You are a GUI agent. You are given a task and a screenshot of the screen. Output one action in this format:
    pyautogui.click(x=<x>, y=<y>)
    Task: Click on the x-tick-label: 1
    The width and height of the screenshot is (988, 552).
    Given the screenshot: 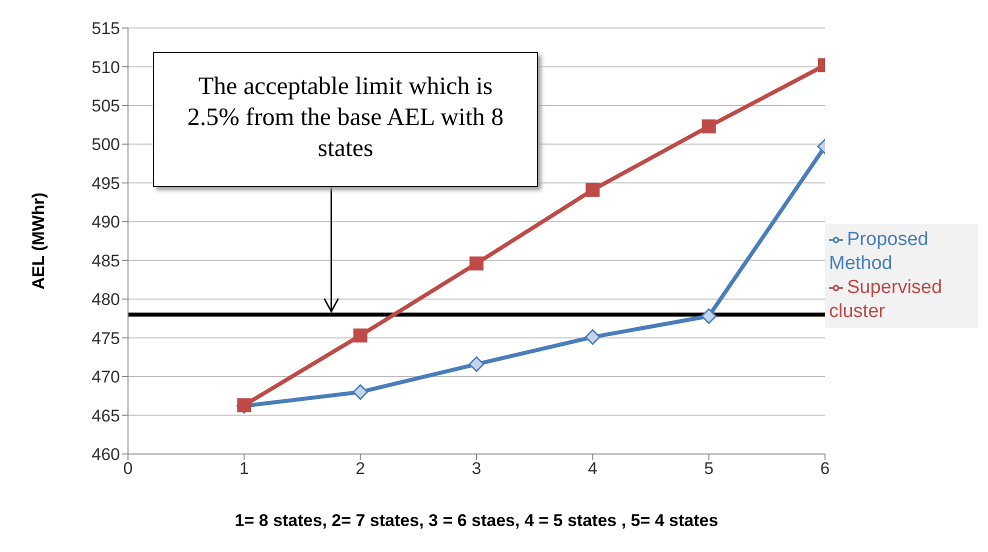 What is the action you would take?
    pyautogui.click(x=244, y=468)
    